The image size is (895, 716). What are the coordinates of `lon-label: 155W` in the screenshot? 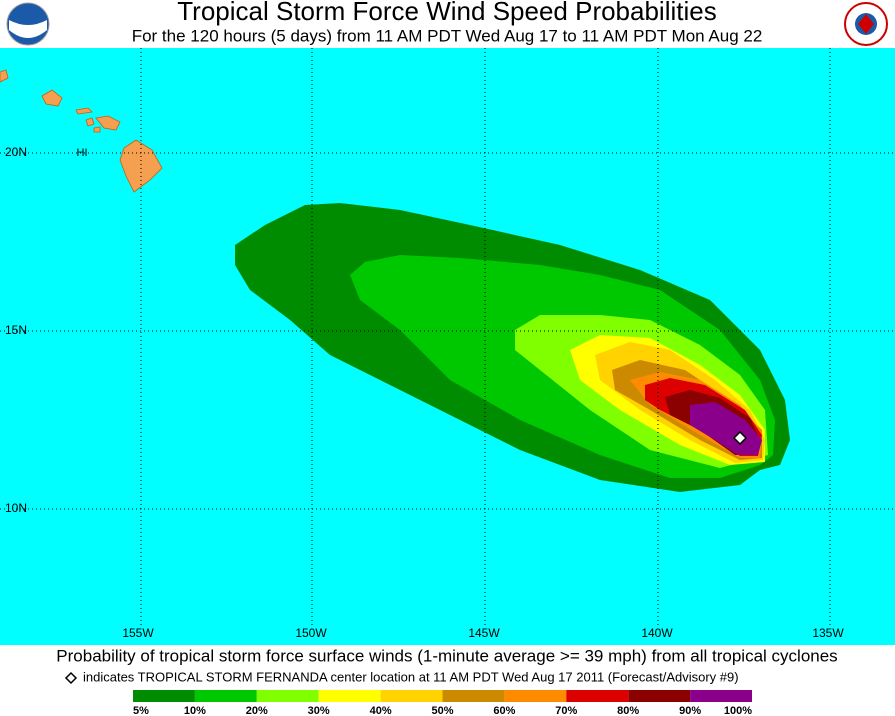 It's located at (138, 633).